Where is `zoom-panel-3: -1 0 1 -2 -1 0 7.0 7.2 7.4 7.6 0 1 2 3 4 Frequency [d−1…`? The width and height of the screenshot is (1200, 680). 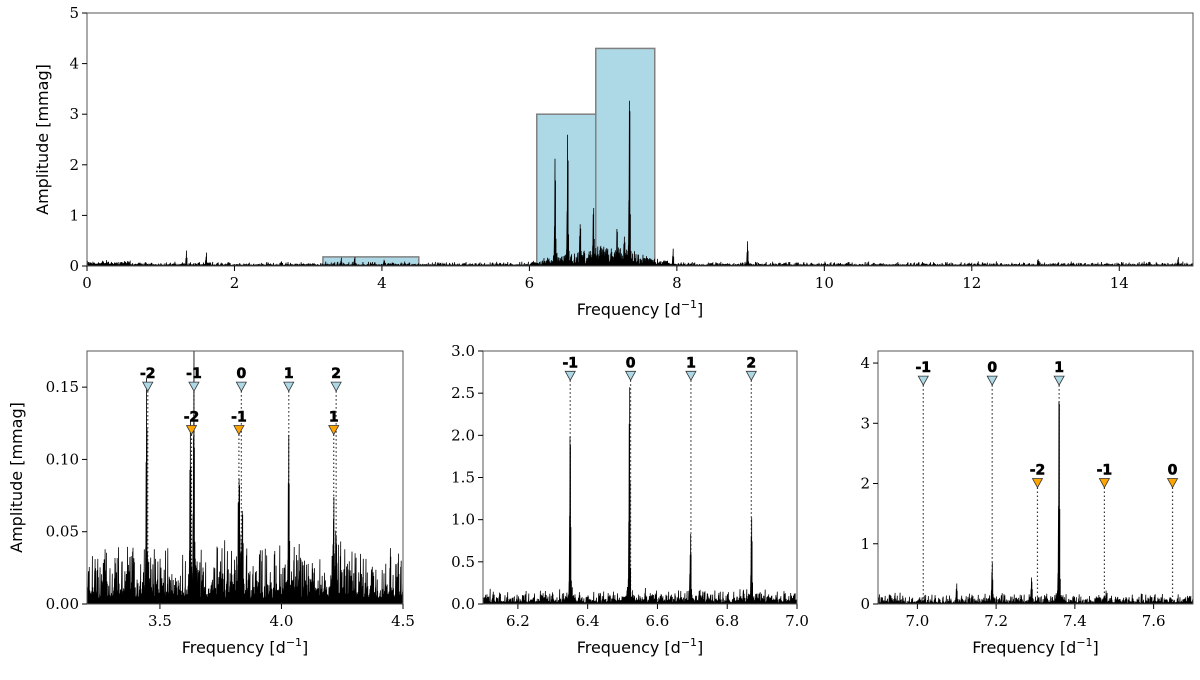 zoom-panel-3: -1 0 1 -2 -1 0 7.0 7.2 7.4 7.6 0 1 2 3 4 Frequency [d−1… is located at coordinates (1027, 503).